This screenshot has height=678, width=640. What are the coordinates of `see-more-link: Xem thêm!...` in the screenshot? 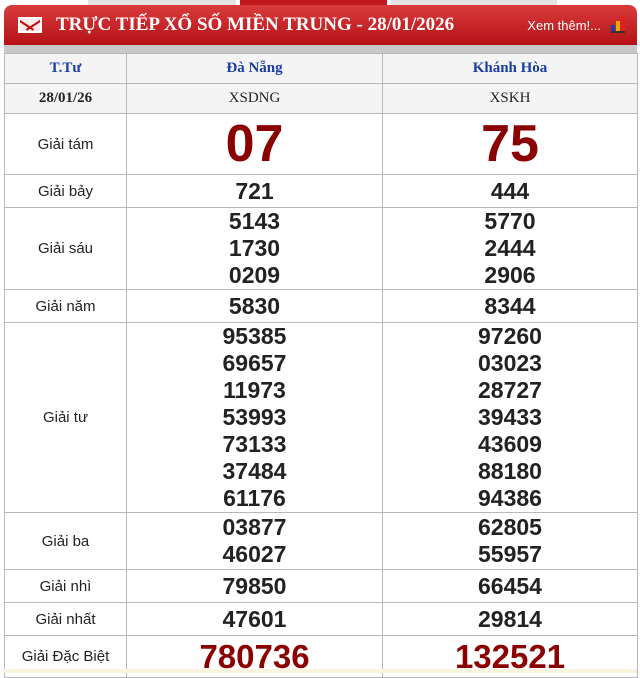 It's located at (564, 25).